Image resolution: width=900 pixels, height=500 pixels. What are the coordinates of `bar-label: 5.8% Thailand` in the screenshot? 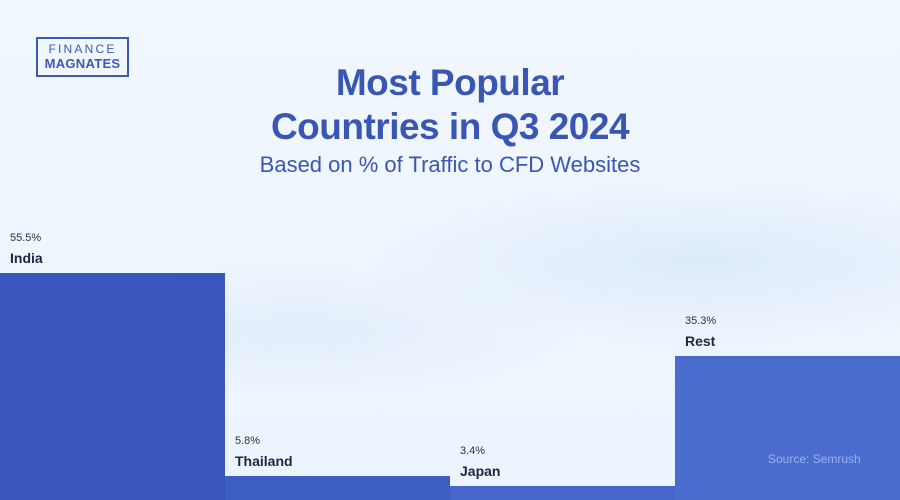 It's located at (264, 452).